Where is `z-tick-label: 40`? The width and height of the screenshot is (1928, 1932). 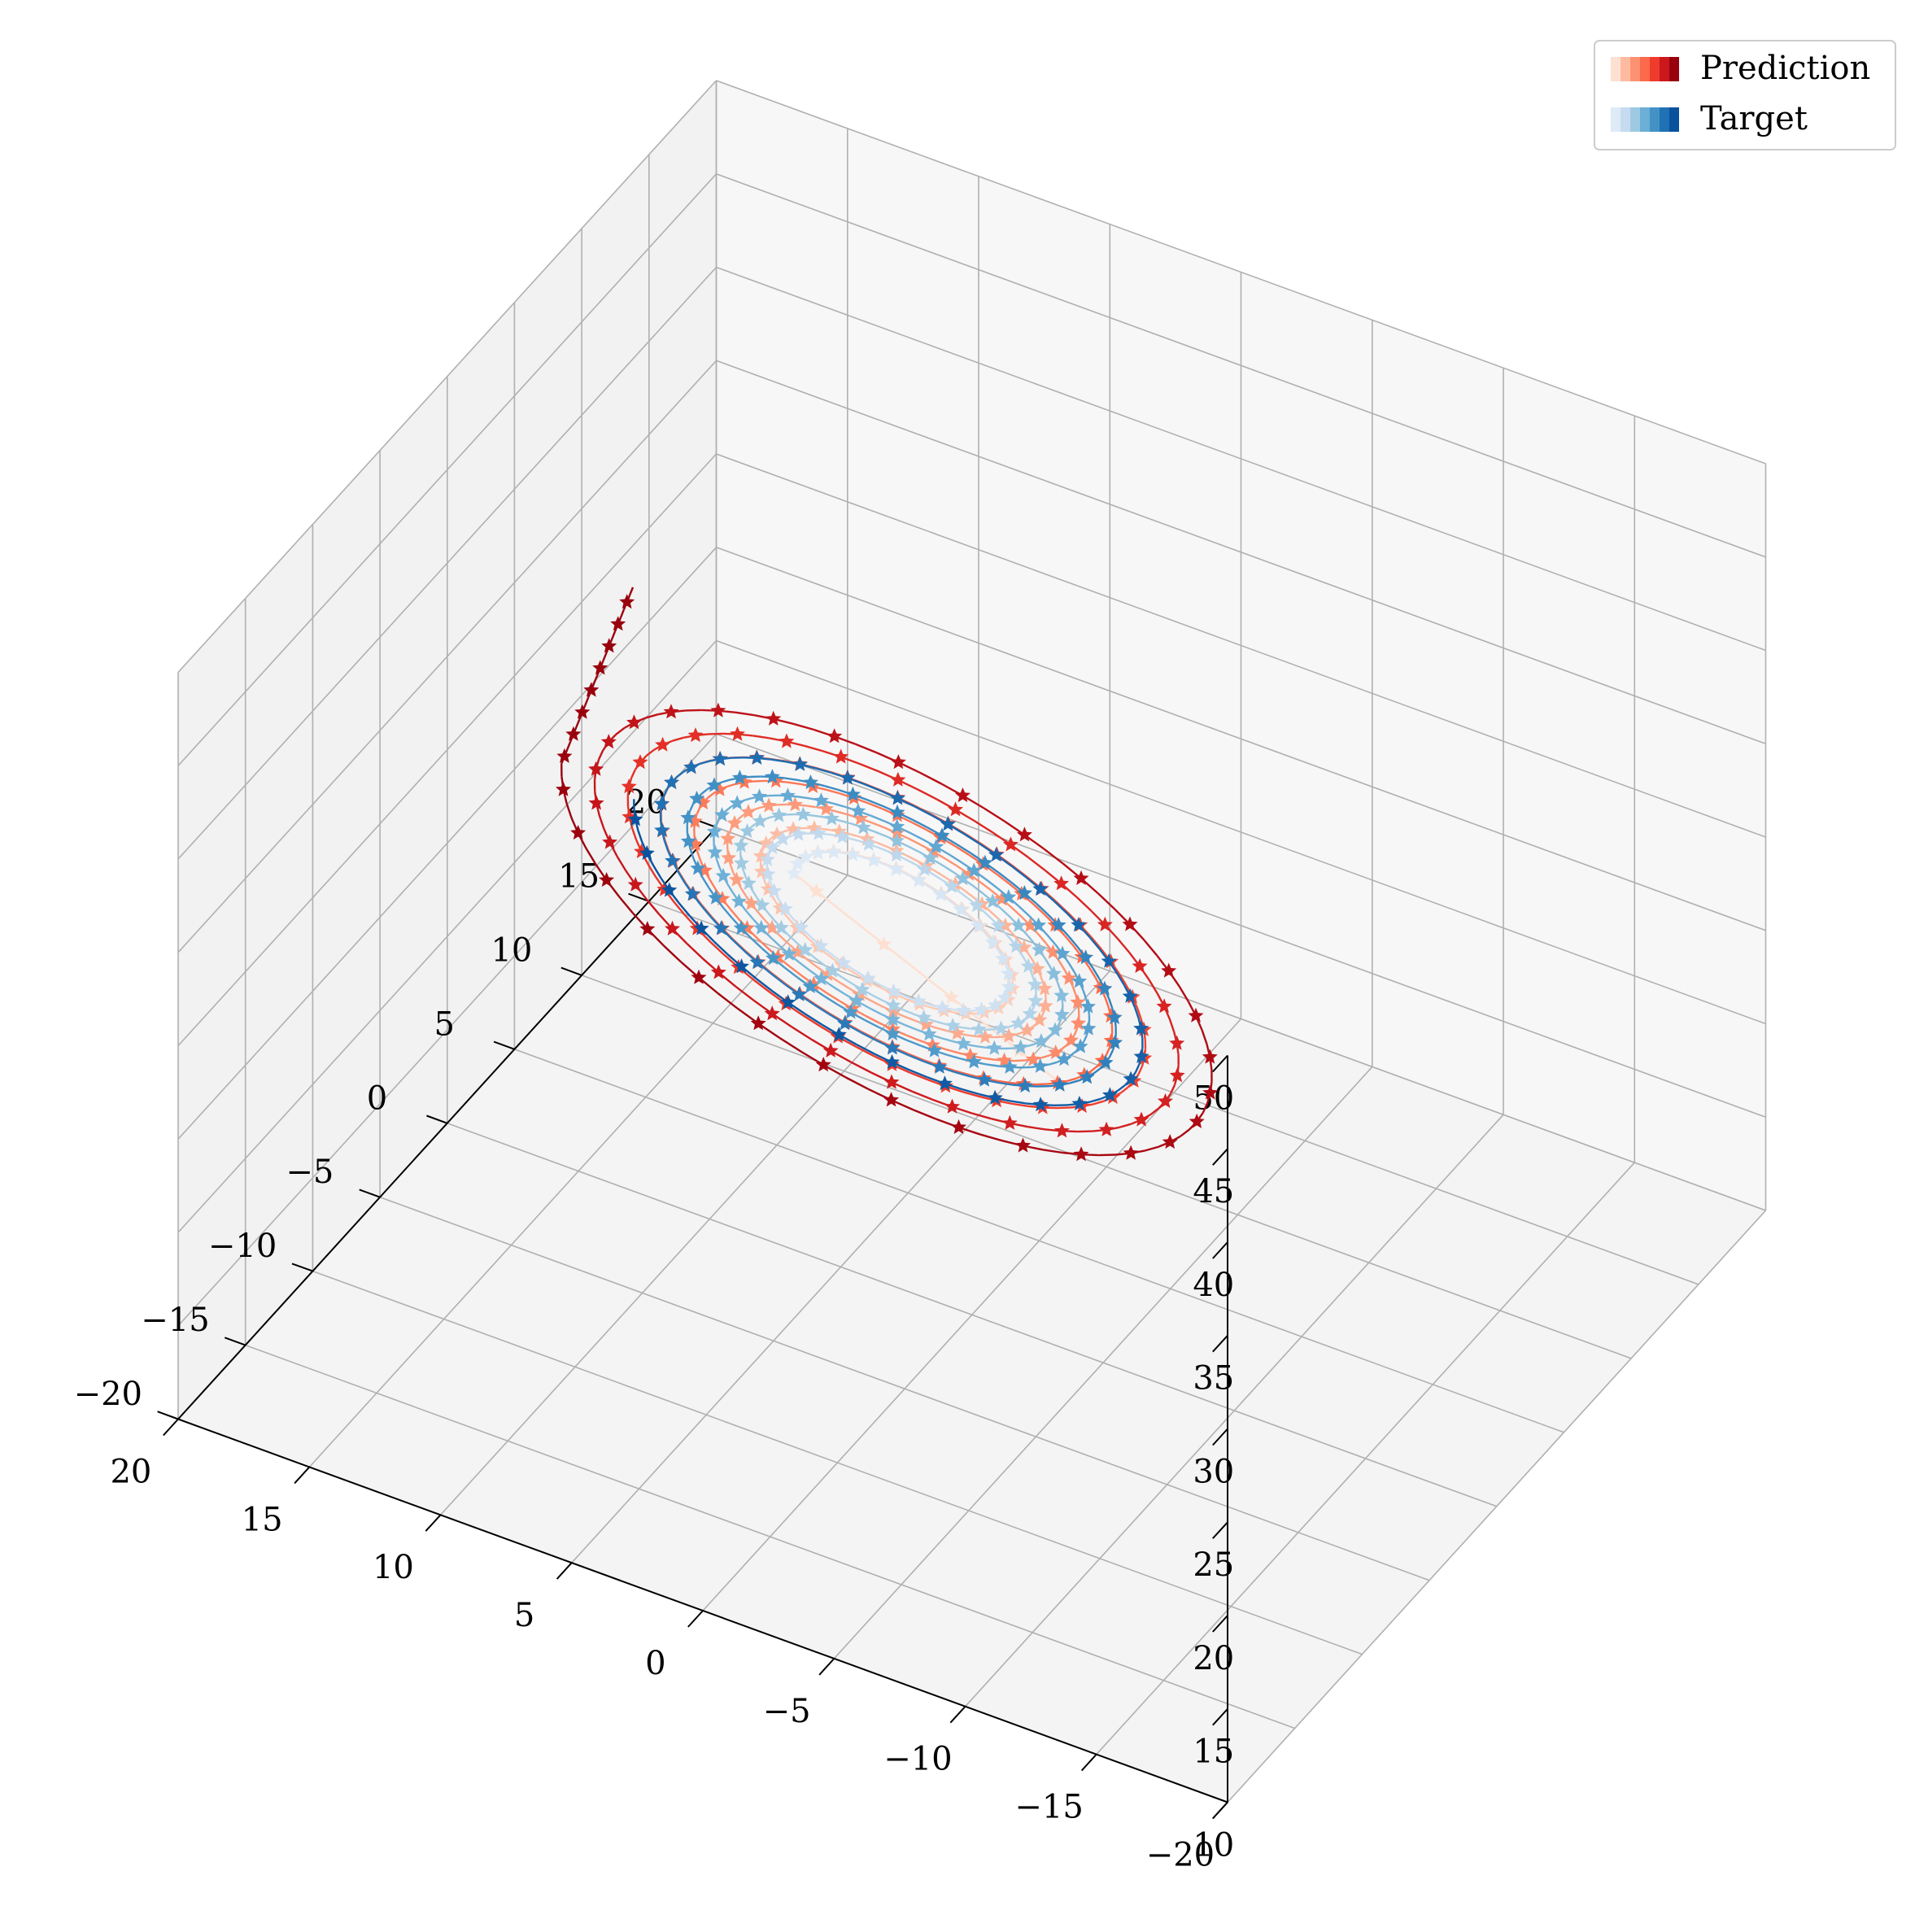 z-tick-label: 40 is located at coordinates (1213, 1285).